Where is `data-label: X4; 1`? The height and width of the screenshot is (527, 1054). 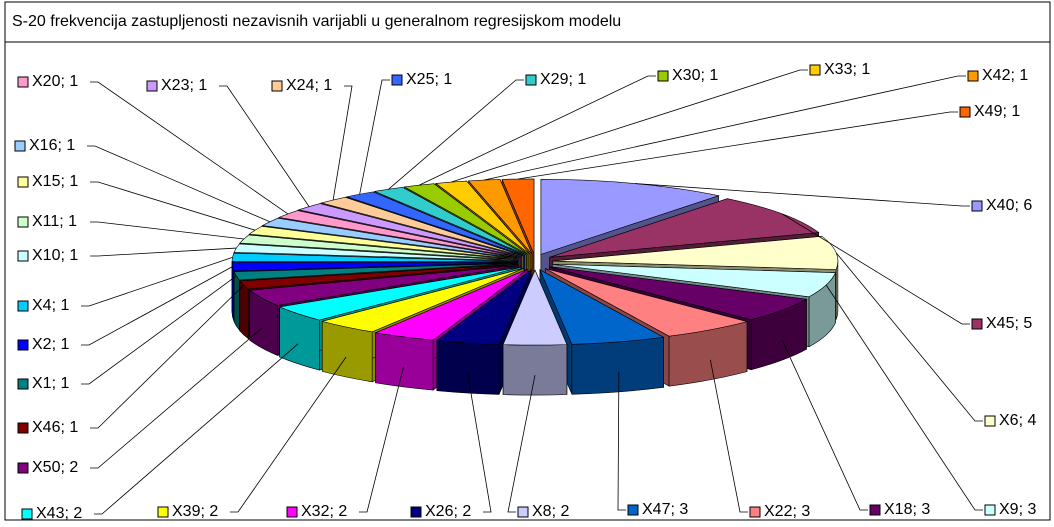 data-label: X4; 1 is located at coordinates (50, 305).